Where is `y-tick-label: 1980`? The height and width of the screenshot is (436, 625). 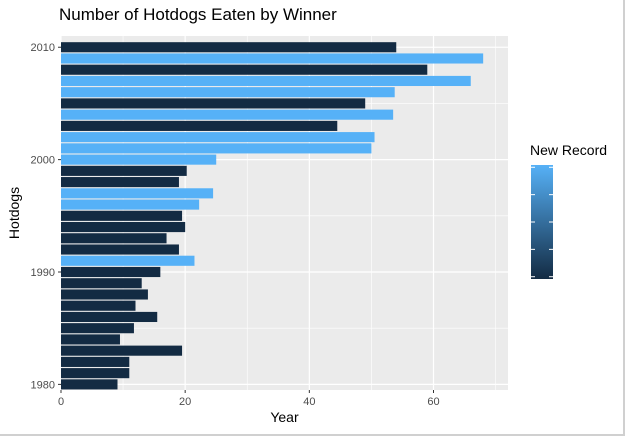 y-tick-label: 1980 is located at coordinates (43, 385).